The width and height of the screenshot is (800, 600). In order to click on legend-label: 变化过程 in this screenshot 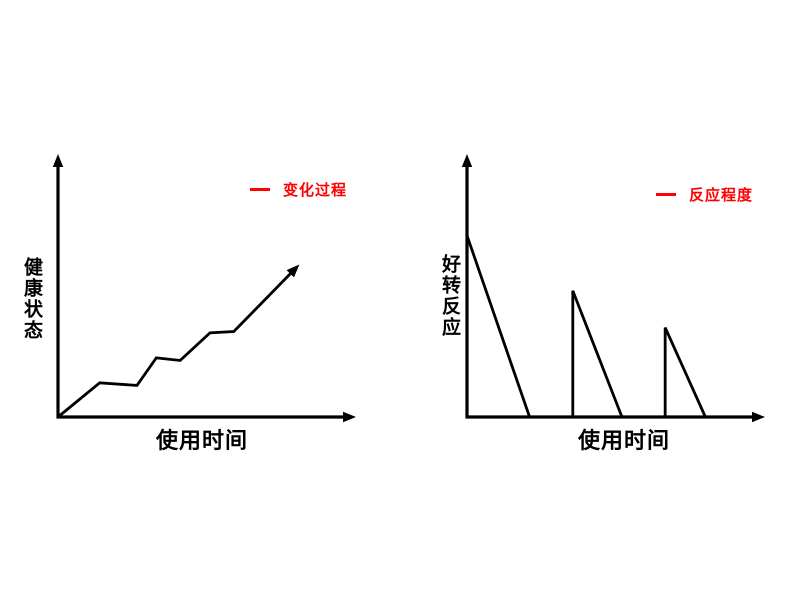, I will do `click(315, 190)`.